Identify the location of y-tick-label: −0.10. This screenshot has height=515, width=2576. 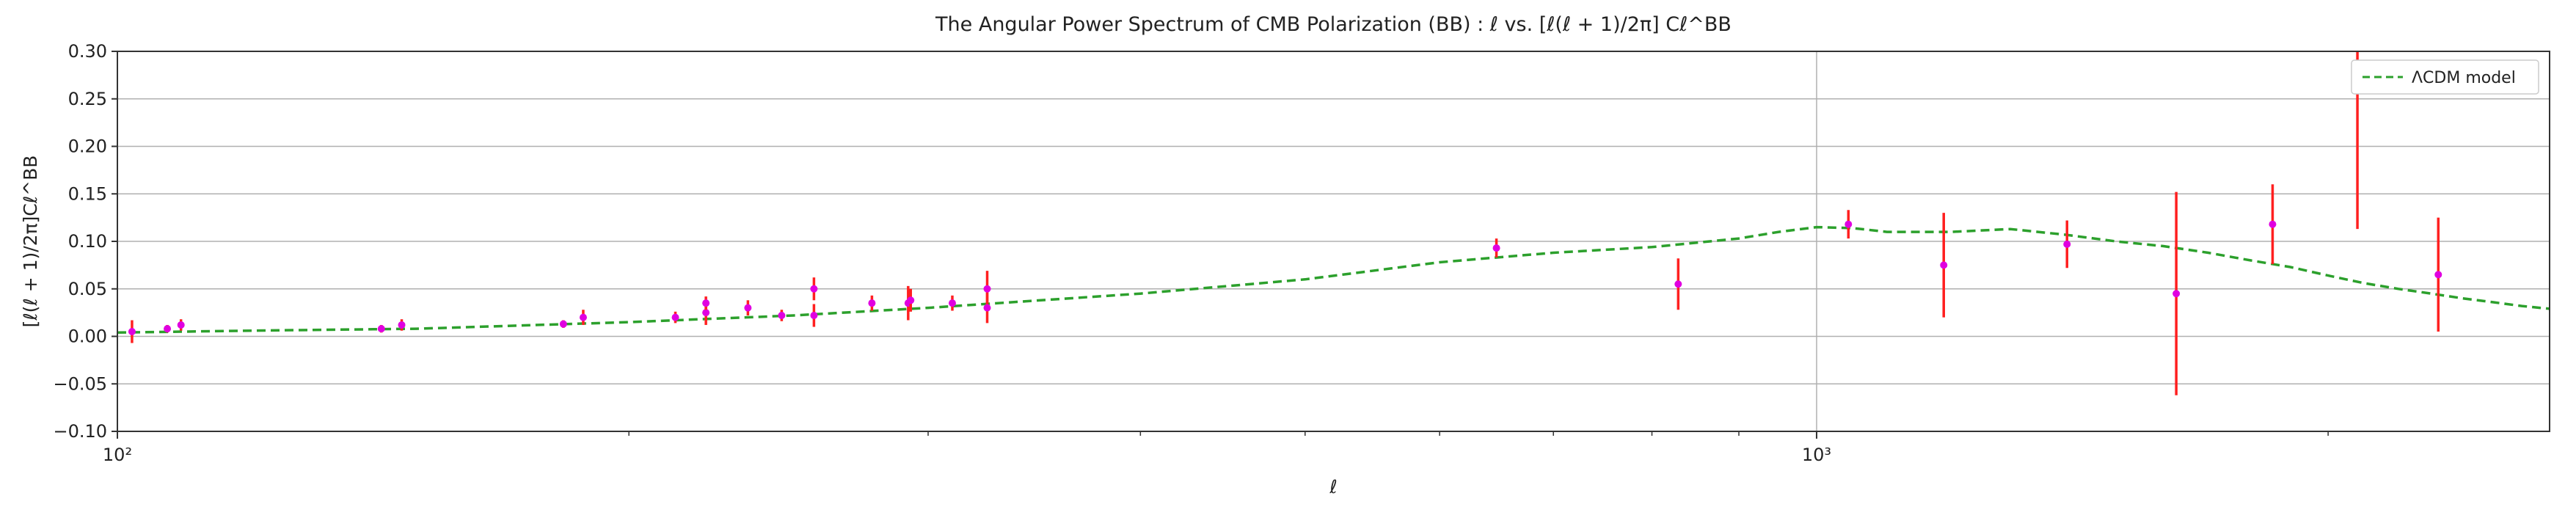
(80, 431).